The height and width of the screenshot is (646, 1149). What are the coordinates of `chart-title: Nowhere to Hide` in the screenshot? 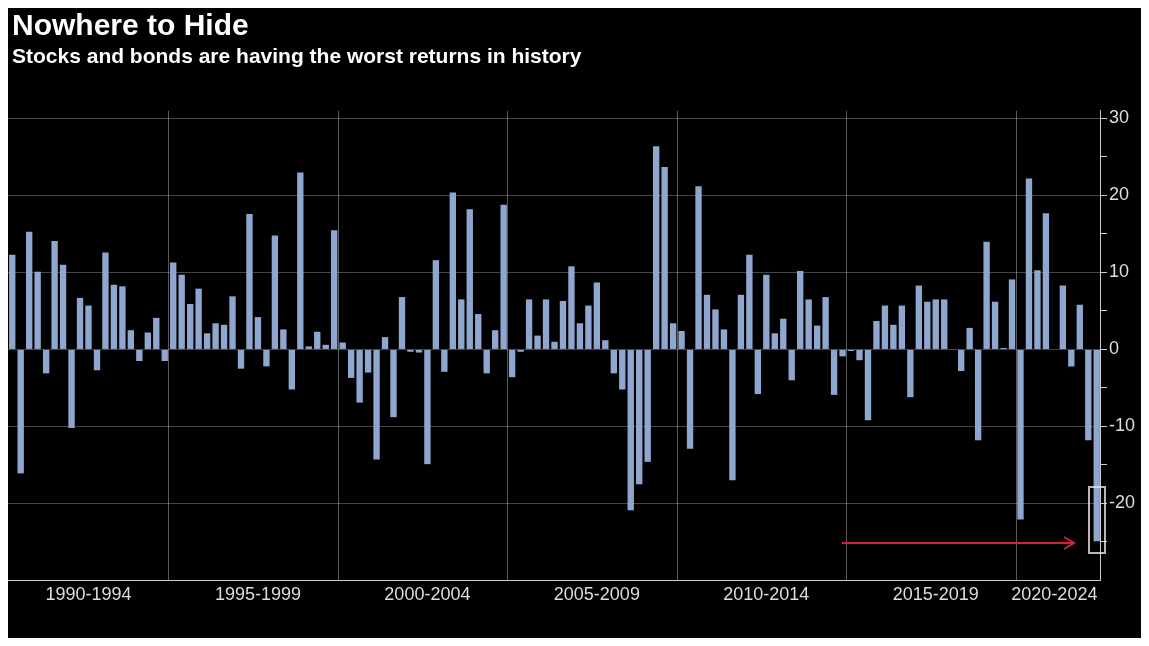 It's located at (130, 25).